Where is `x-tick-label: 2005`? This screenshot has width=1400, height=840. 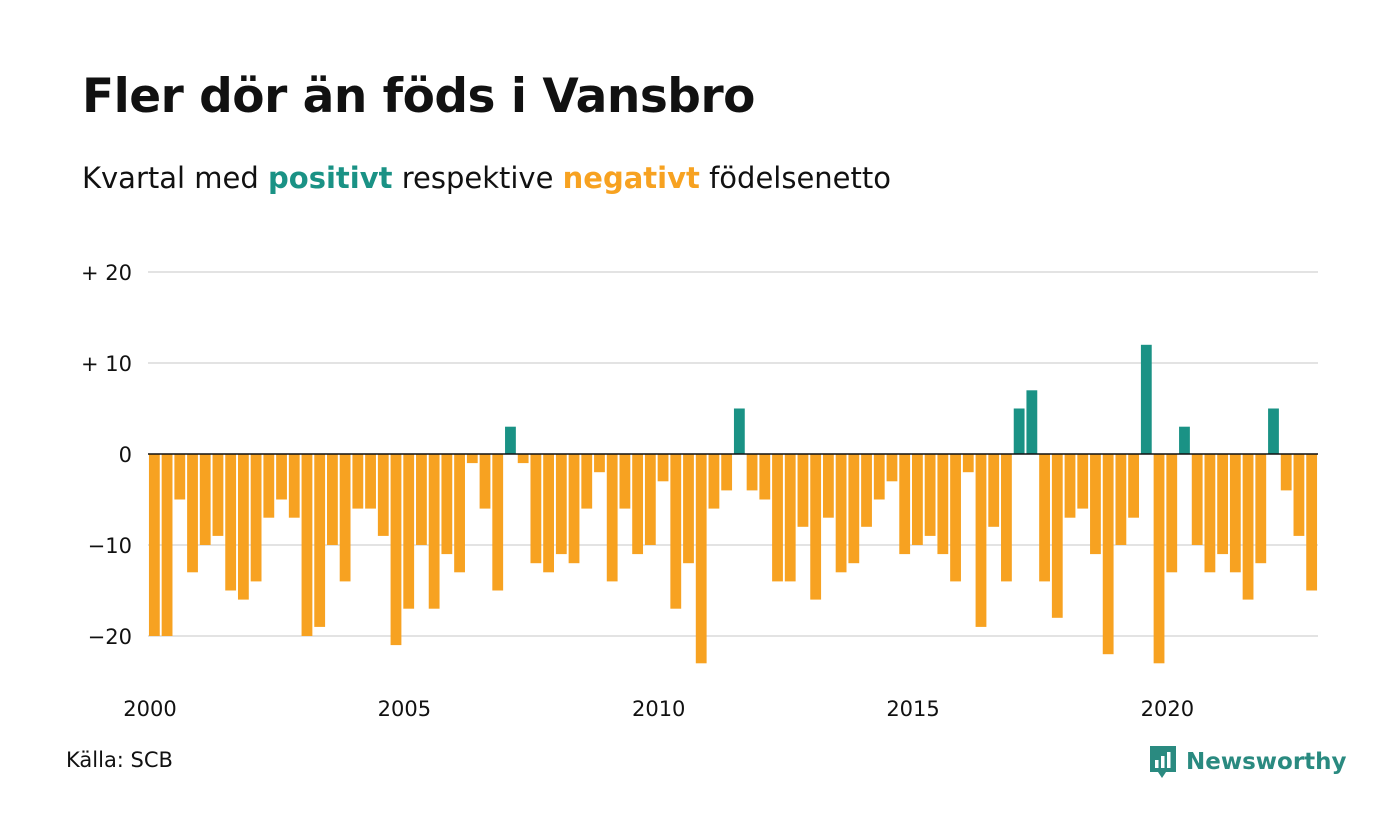 x-tick-label: 2005 is located at coordinates (404, 709).